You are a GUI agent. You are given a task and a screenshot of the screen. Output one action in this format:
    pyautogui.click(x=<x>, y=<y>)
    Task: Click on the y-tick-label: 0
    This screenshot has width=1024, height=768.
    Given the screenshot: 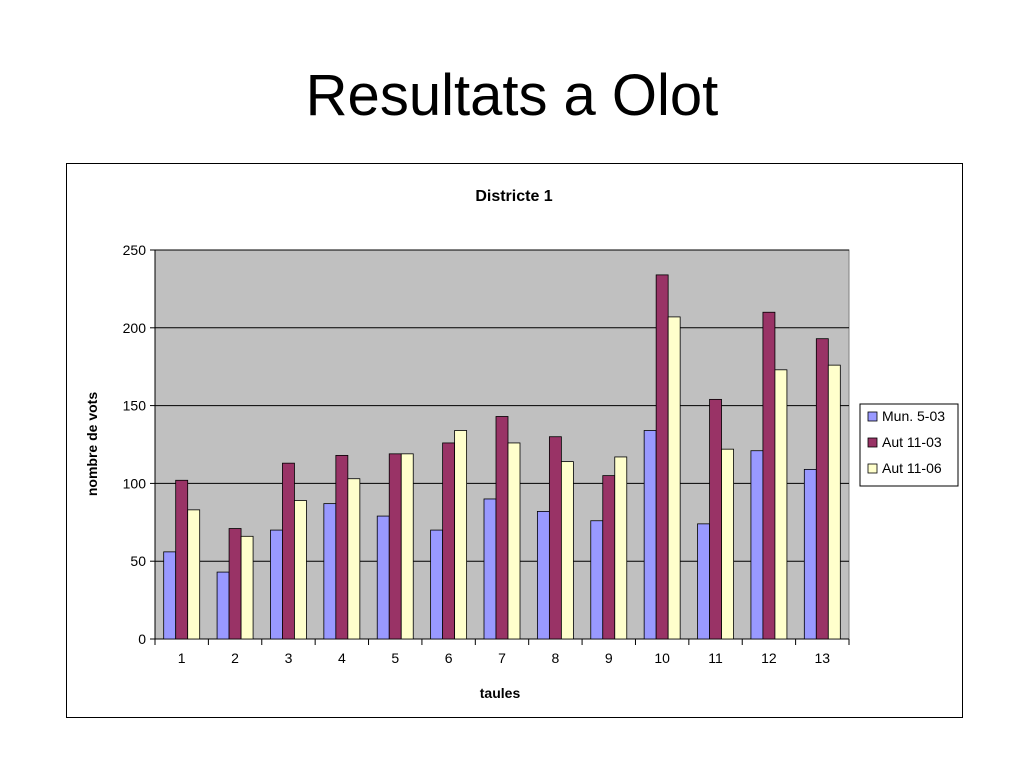 What is the action you would take?
    pyautogui.click(x=142, y=639)
    